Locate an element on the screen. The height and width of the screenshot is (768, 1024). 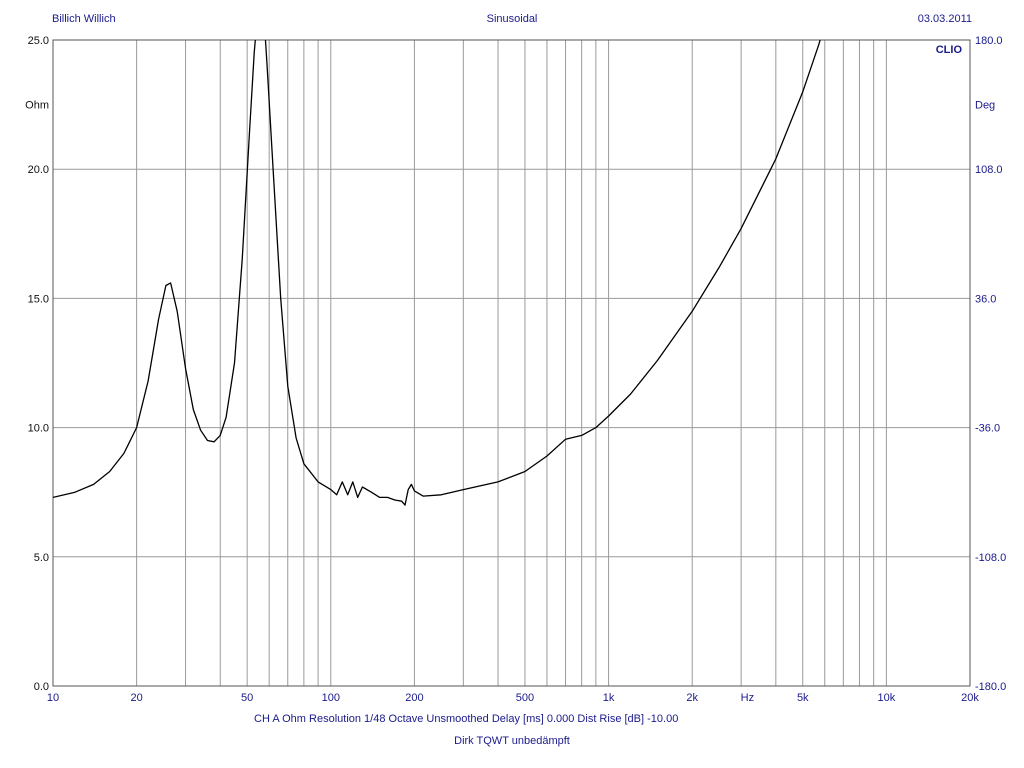
y2-tick-label: 180.0 is located at coordinates (989, 41).